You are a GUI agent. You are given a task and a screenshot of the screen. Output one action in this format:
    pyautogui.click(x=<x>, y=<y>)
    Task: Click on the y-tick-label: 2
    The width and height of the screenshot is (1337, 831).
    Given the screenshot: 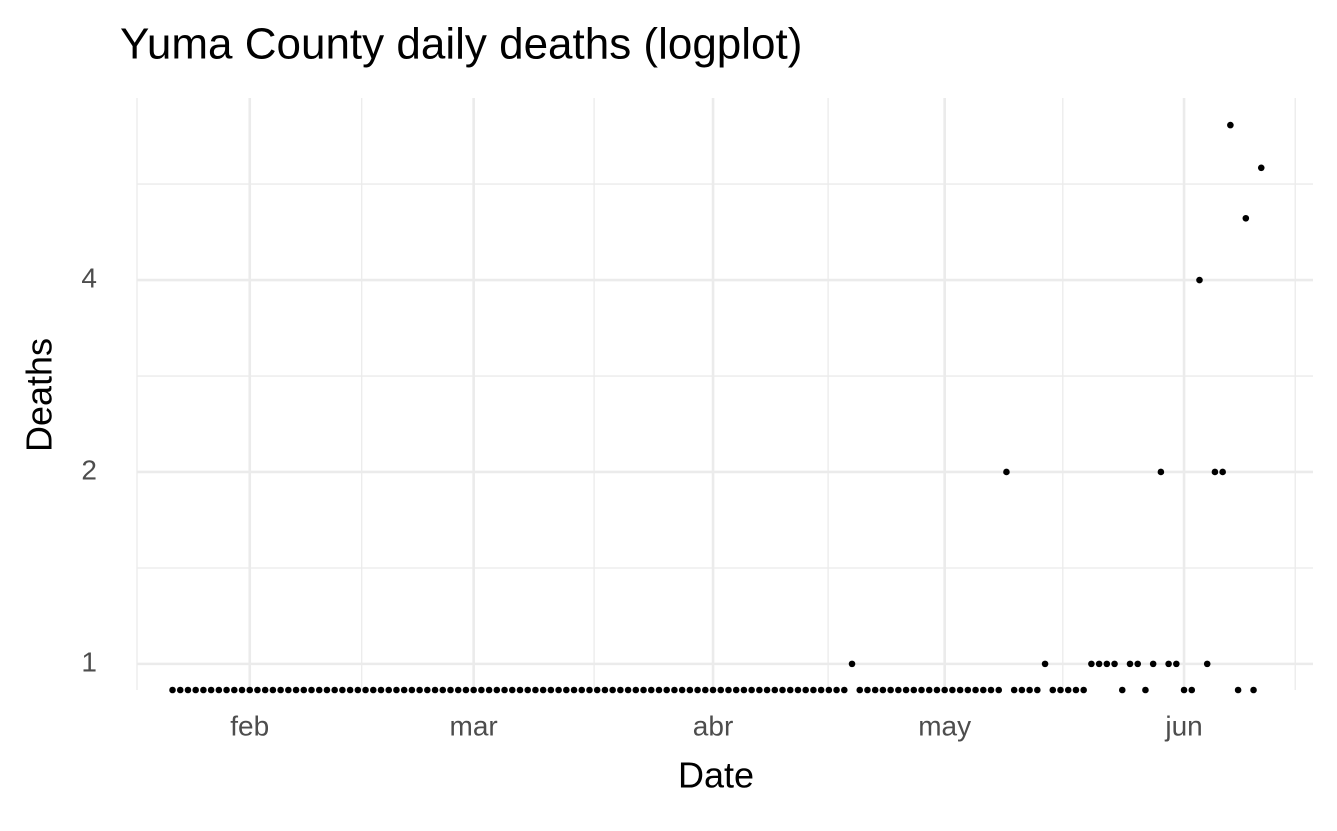 What is the action you would take?
    pyautogui.click(x=89, y=469)
    